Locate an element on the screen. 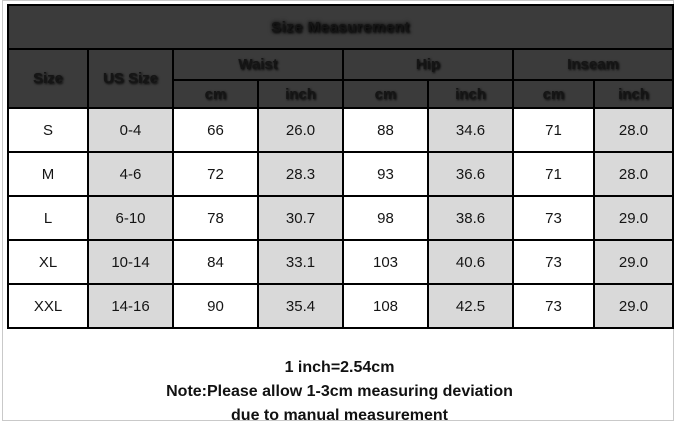 The width and height of the screenshot is (679, 429). column-header-inseam: Inseam is located at coordinates (593, 64).